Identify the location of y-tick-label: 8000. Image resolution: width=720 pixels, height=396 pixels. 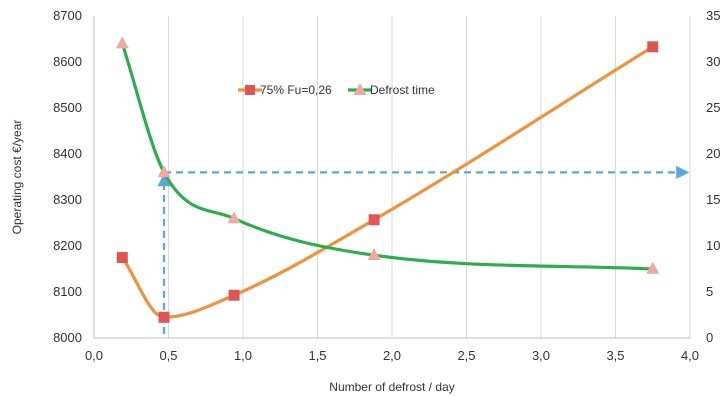
(67, 337).